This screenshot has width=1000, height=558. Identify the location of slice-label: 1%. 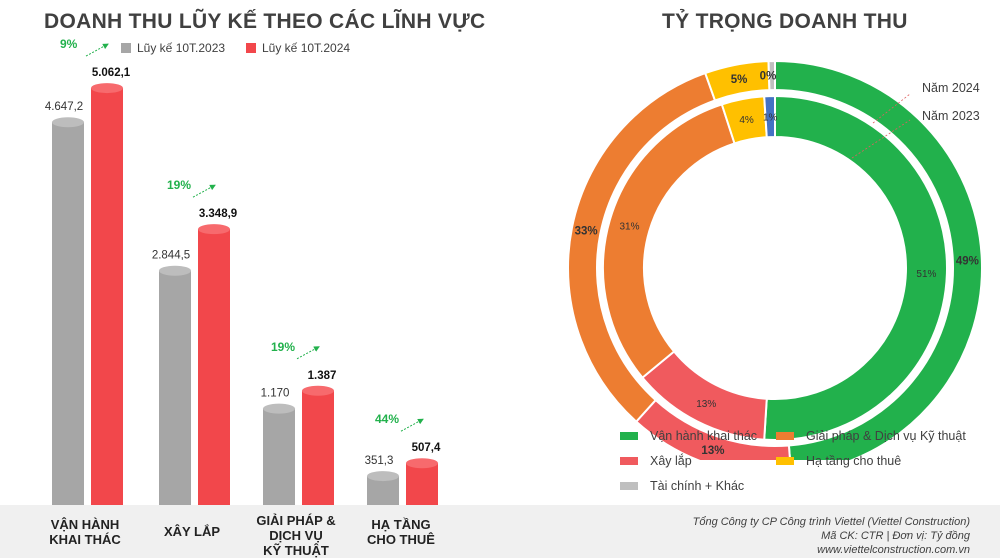
(770, 118).